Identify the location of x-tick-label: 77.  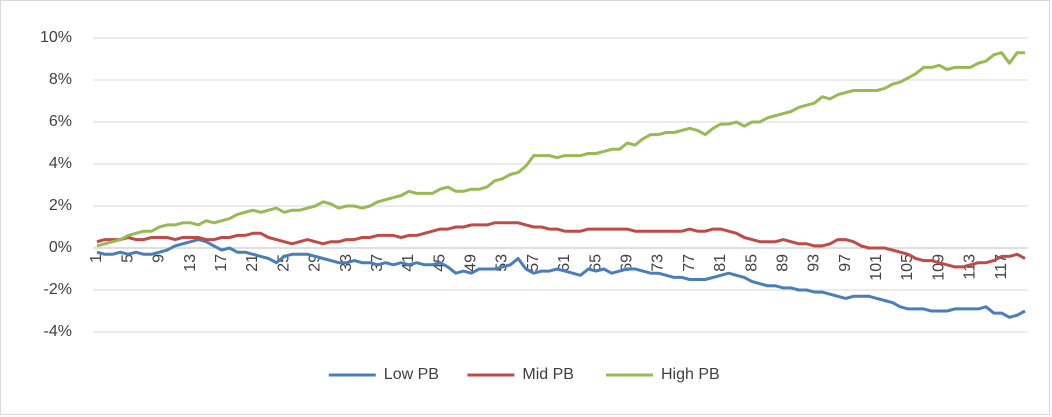
(689, 263).